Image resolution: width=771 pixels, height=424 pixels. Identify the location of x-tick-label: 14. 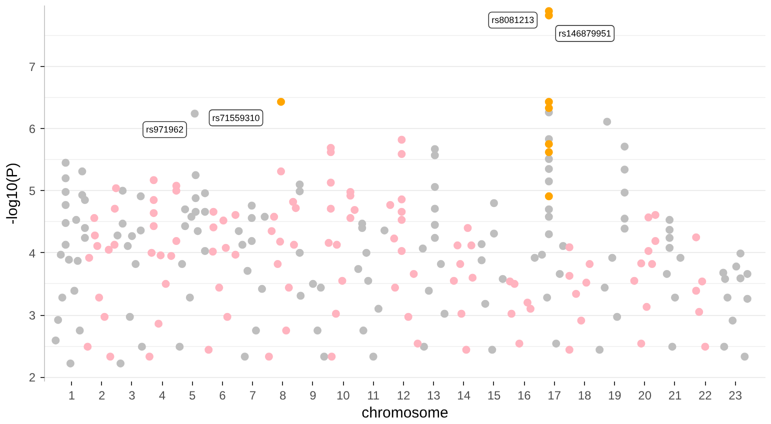
(464, 395).